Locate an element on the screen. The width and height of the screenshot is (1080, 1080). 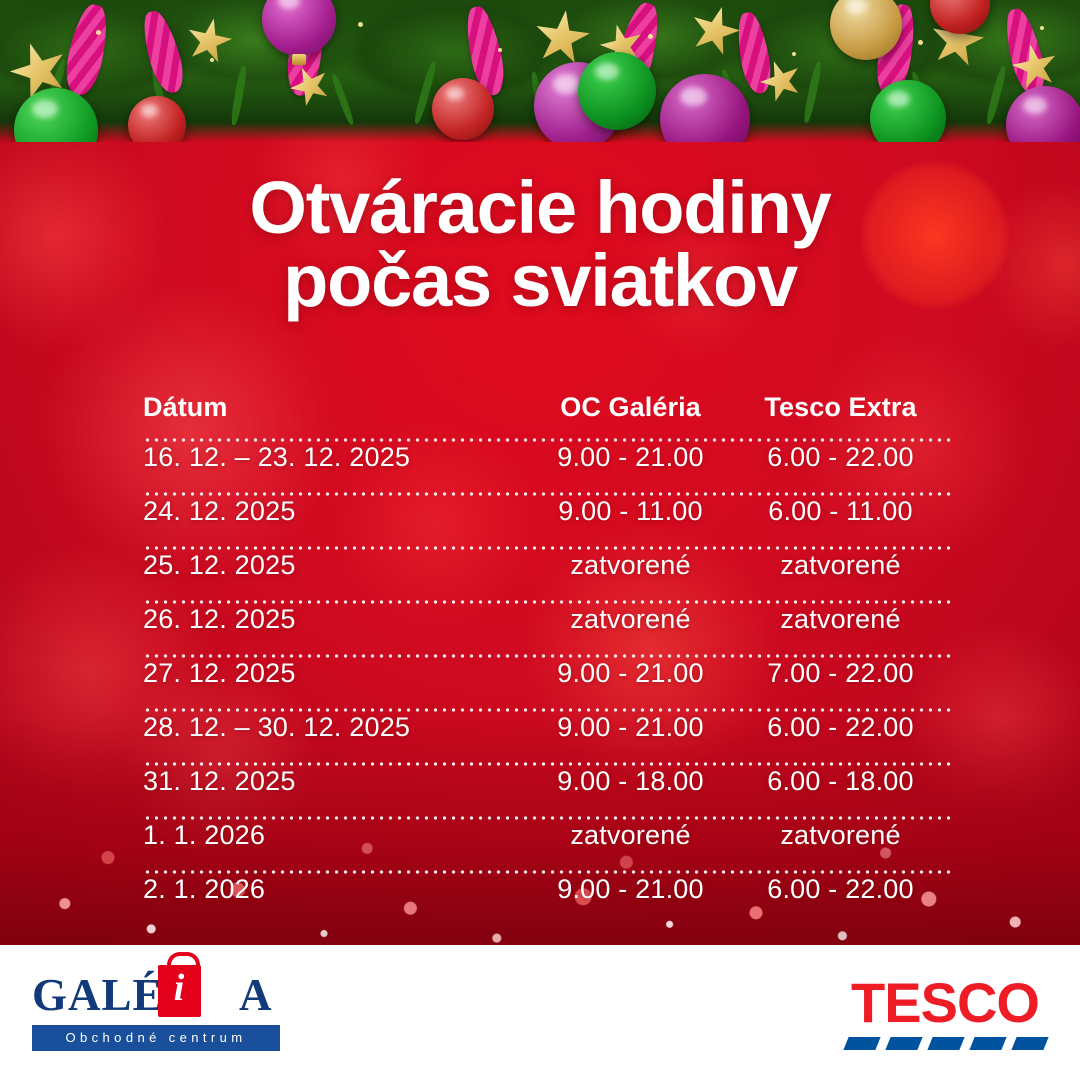
table-row: 2. 1. 2026 9.00 - 21.00 6.00 - 22.00 is located at coordinates (543, 899).